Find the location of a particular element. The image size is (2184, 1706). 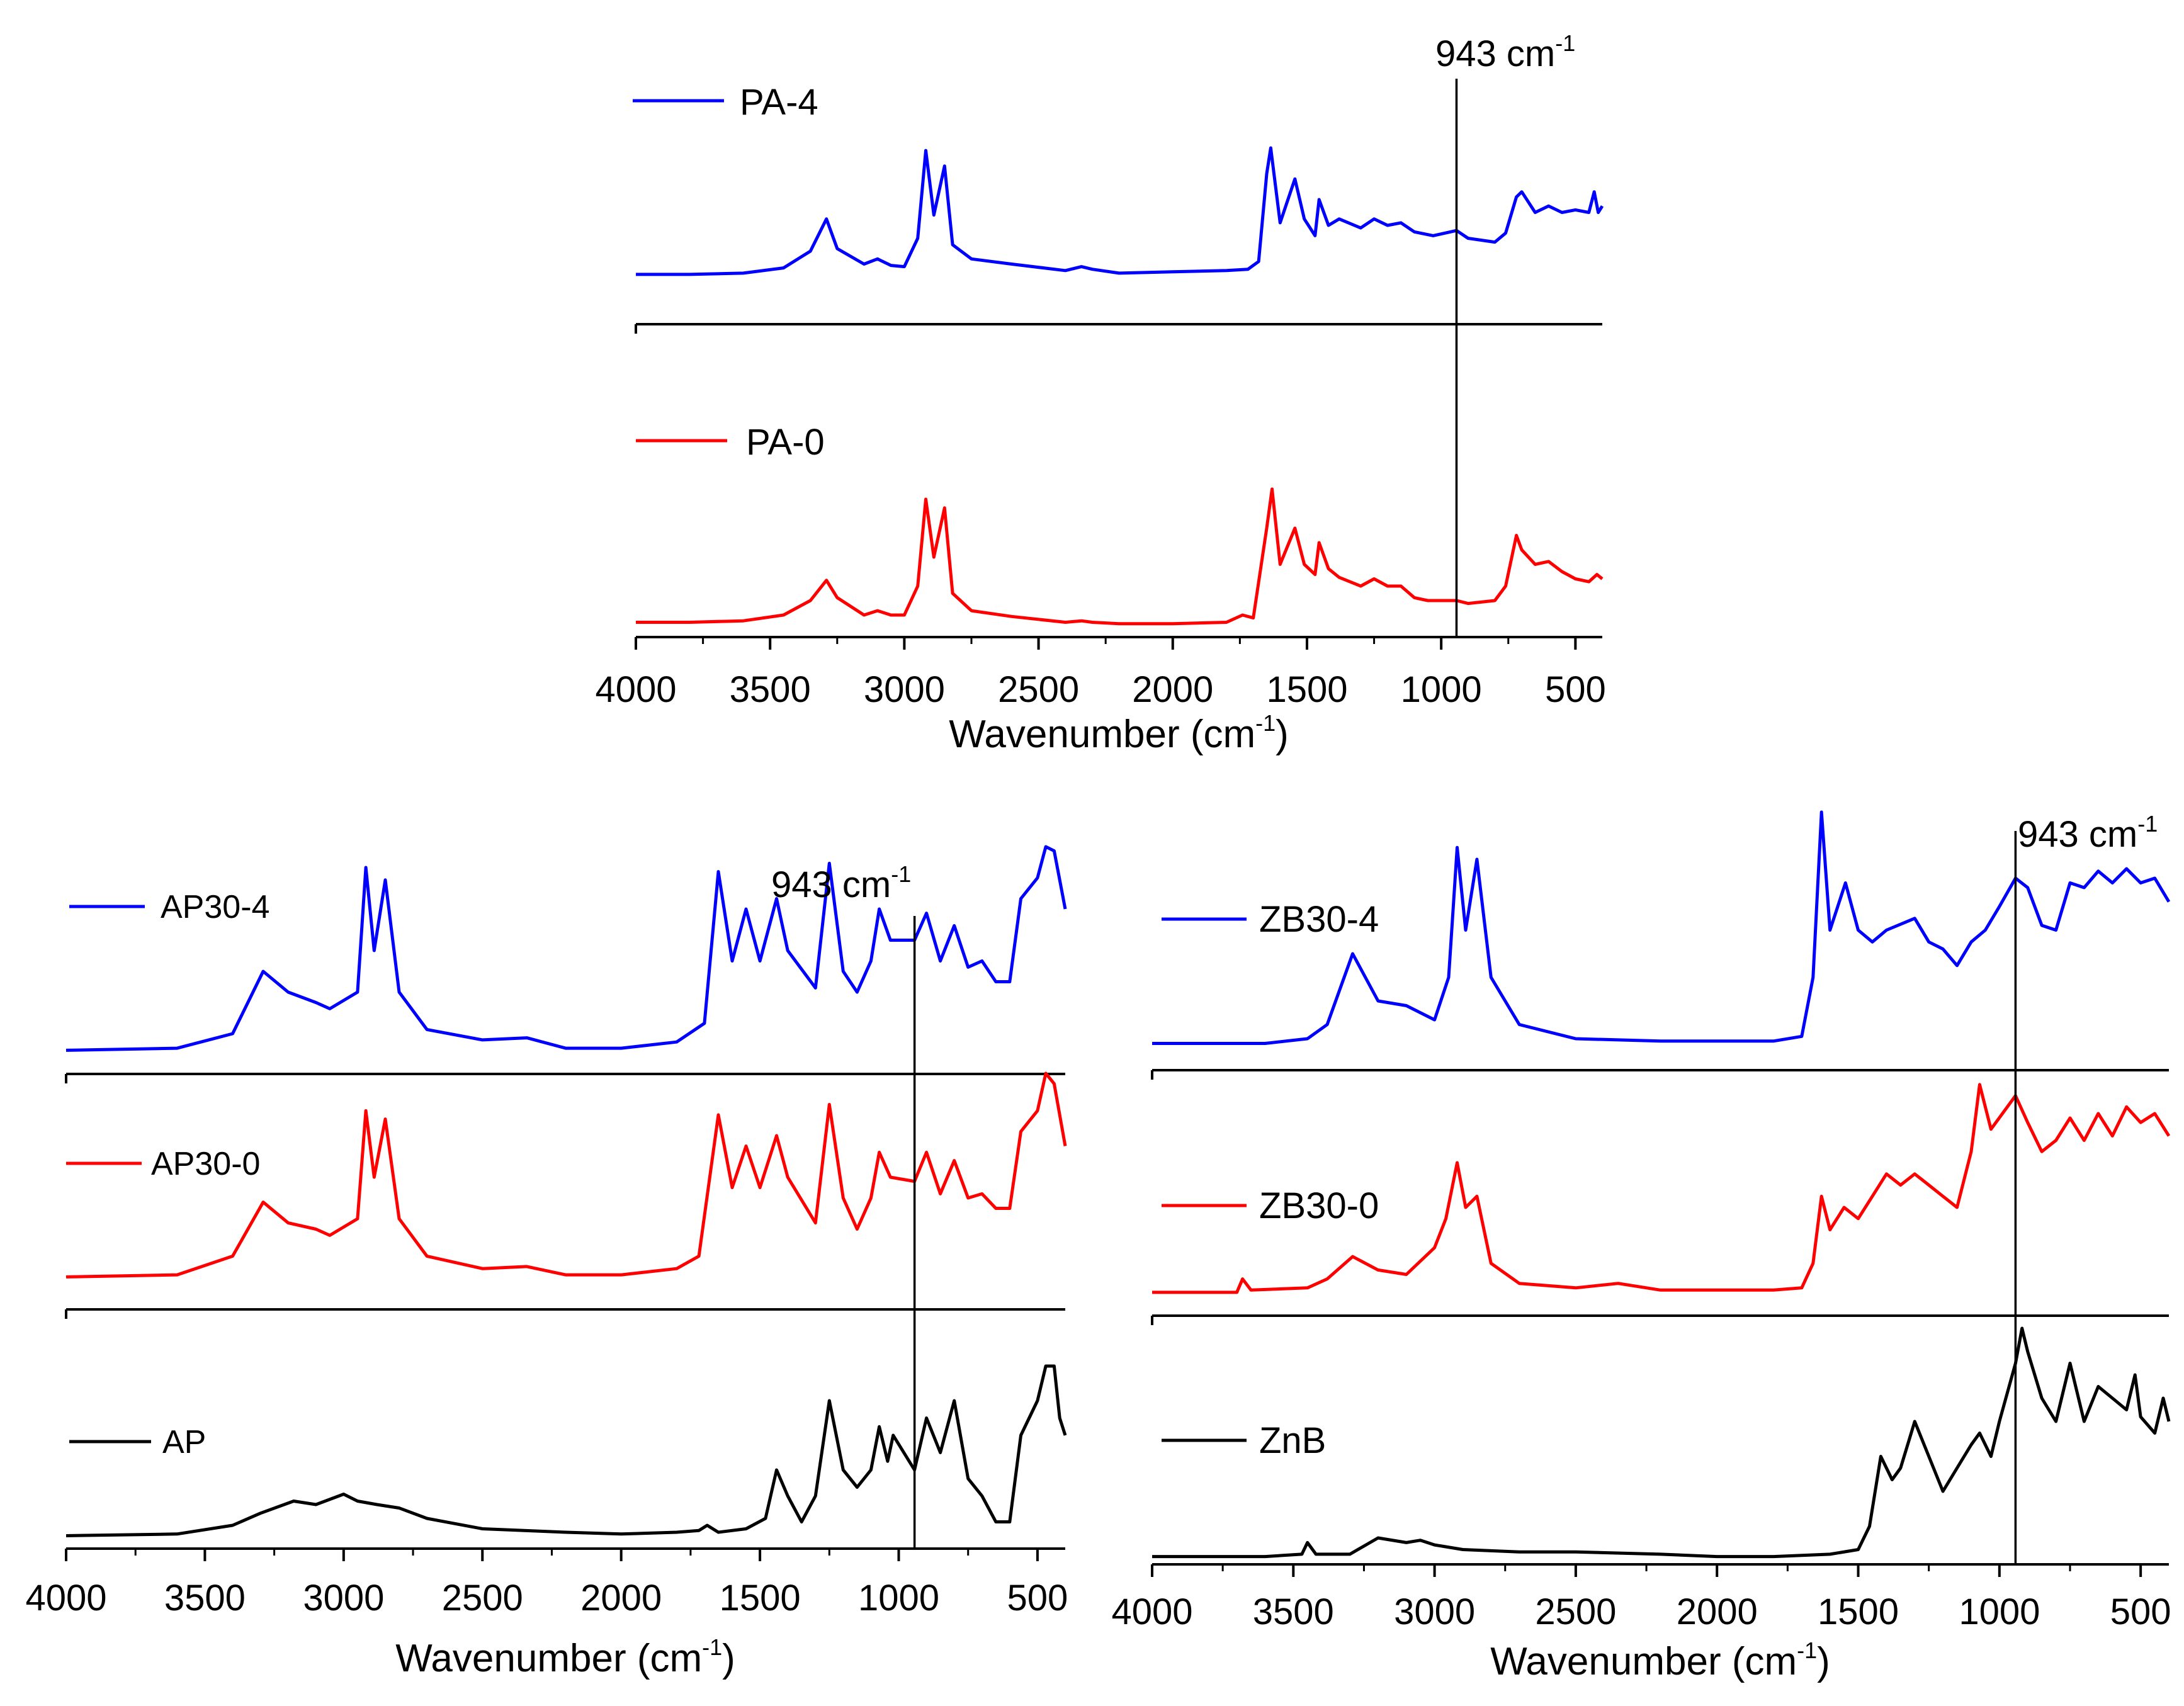

legend-label: ZB30-4 is located at coordinates (1319, 920).